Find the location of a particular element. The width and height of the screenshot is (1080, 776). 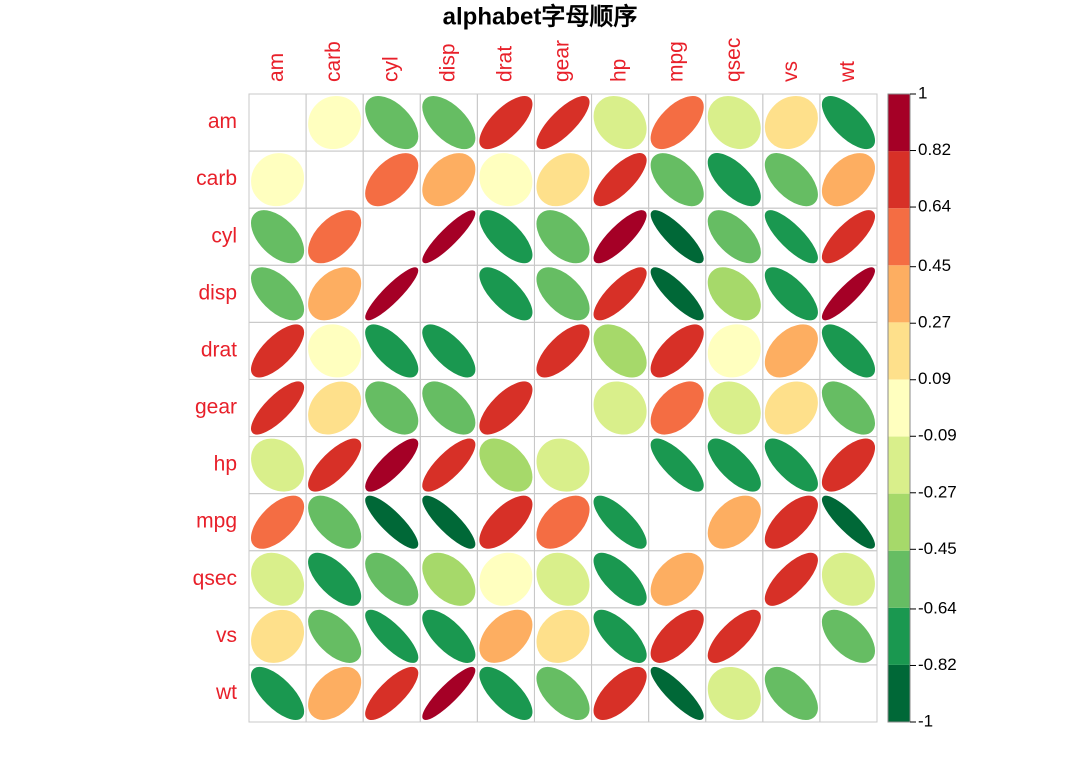

col-label: qsec is located at coordinates (733, 60).